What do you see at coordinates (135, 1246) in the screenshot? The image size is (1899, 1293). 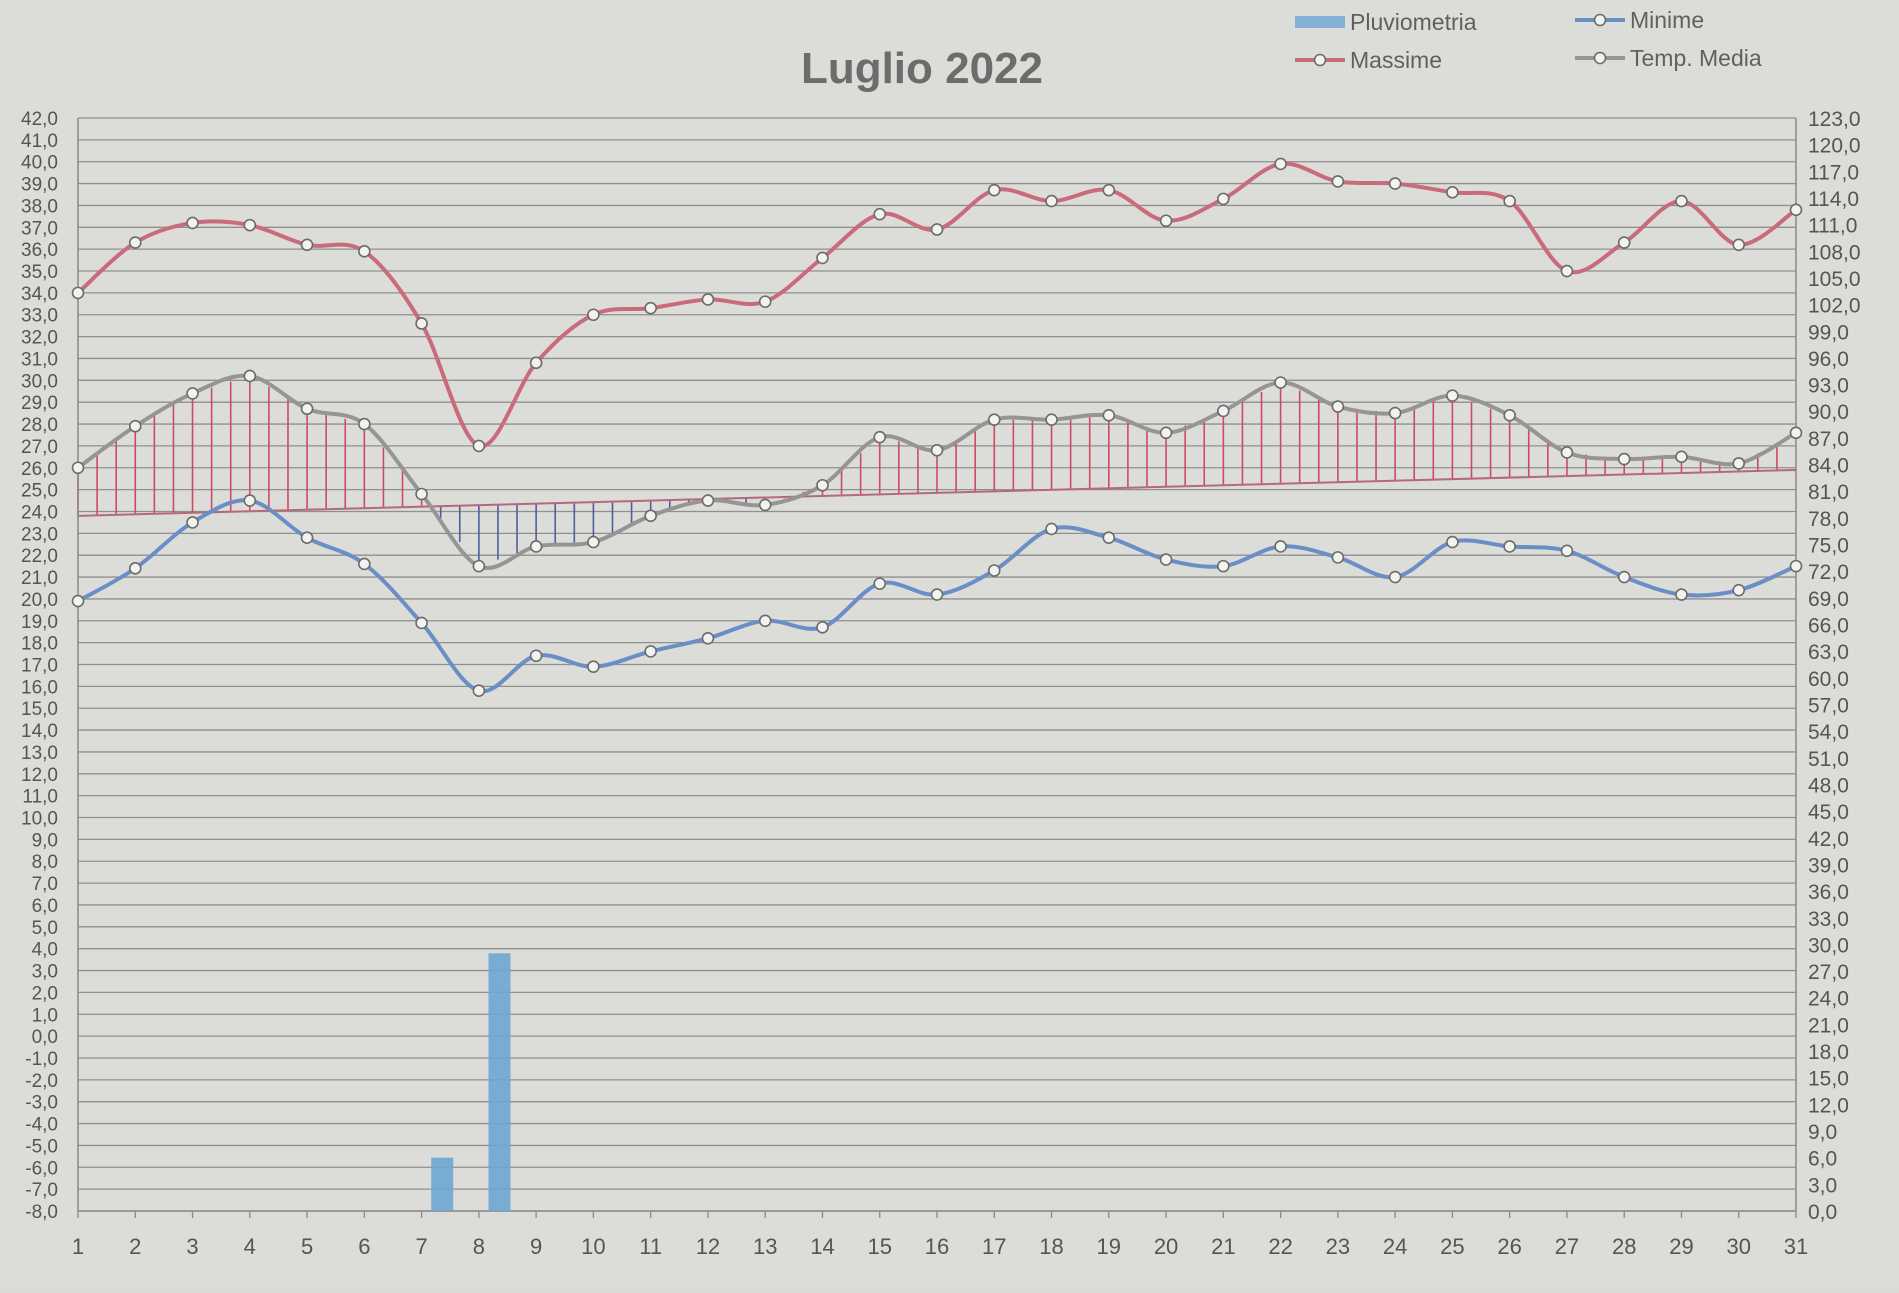 I see `x-tick-label: 2` at bounding box center [135, 1246].